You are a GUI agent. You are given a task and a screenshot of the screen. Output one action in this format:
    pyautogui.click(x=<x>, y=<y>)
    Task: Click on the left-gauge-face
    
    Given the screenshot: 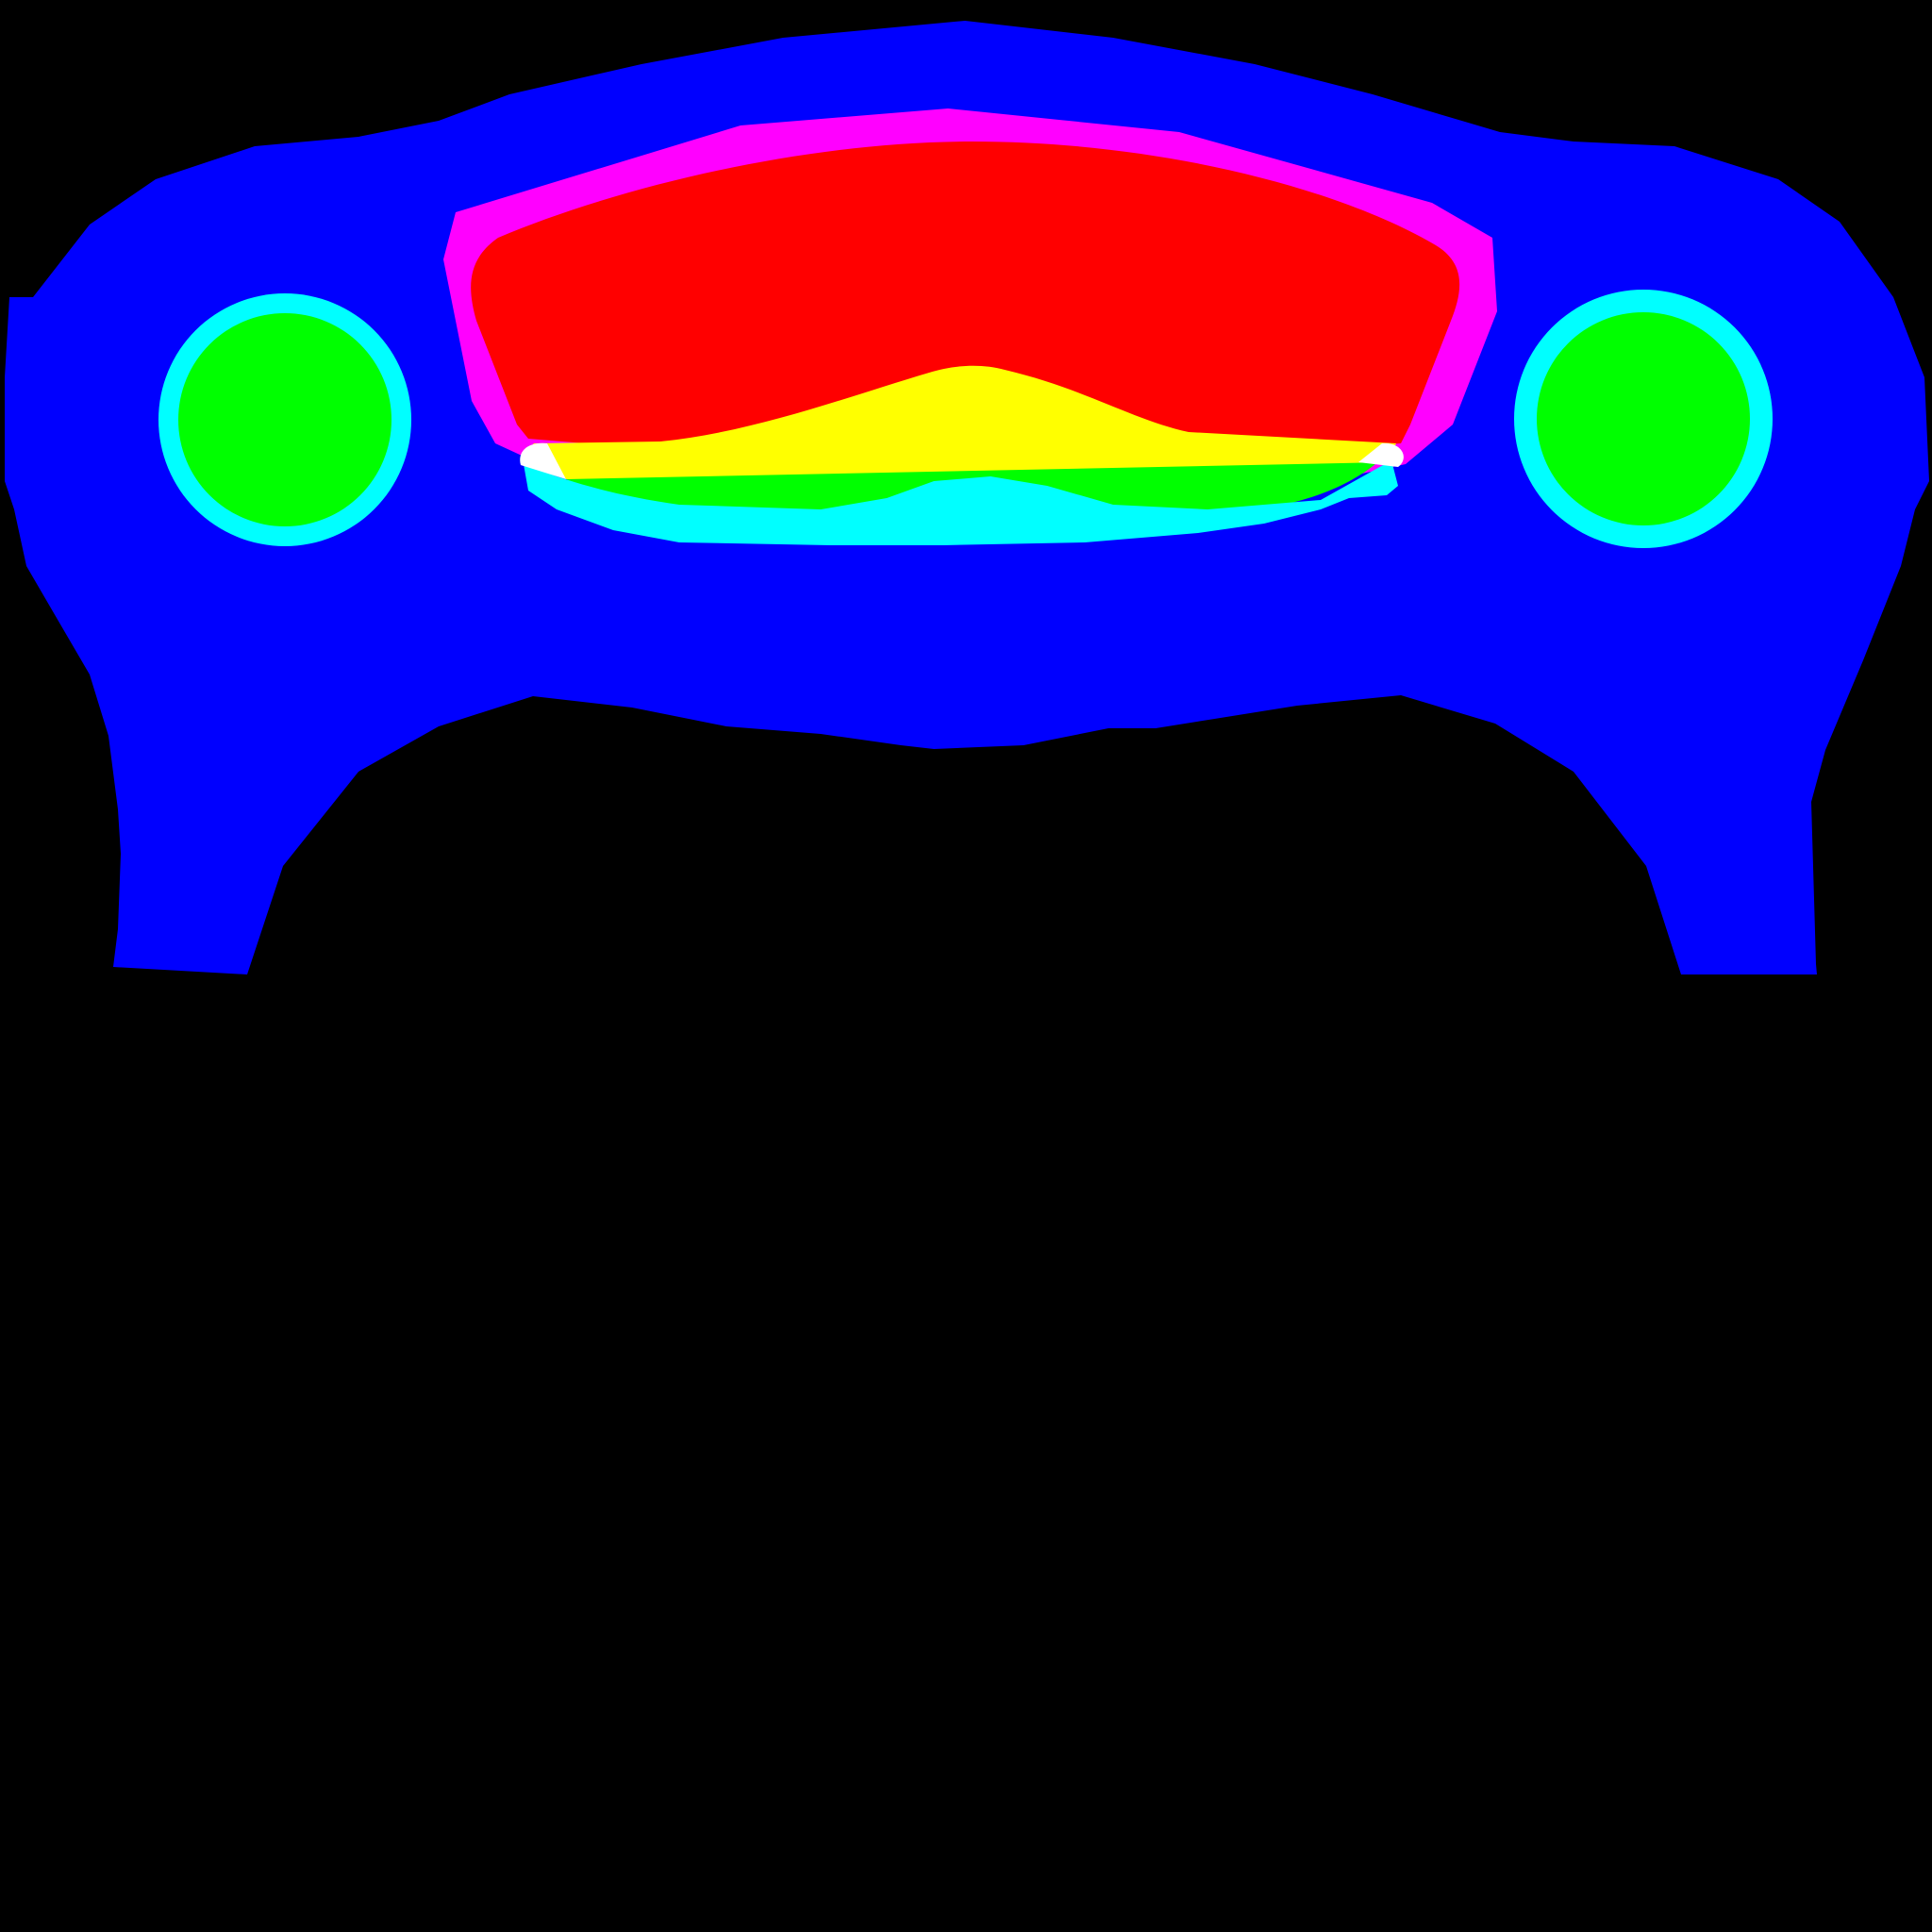 What is the action you would take?
    pyautogui.click(x=285, y=420)
    